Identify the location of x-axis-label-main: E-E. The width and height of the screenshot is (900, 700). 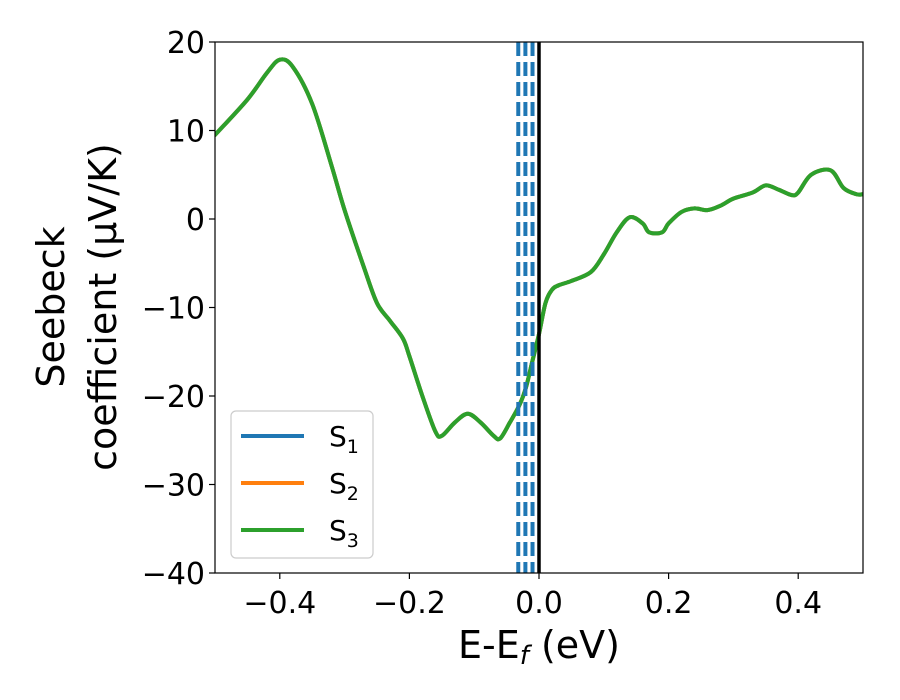
(489, 645).